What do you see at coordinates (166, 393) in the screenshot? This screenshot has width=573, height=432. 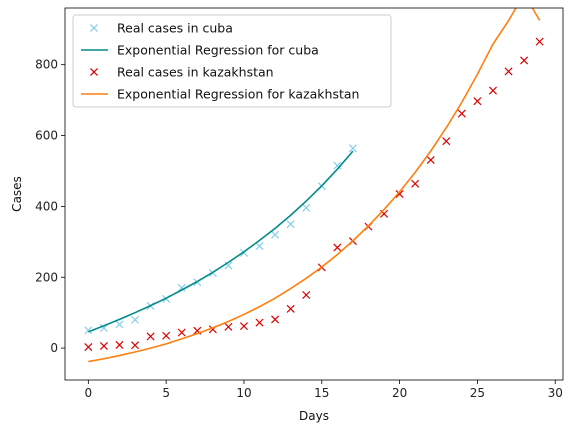 I see `x-tick-label: 5` at bounding box center [166, 393].